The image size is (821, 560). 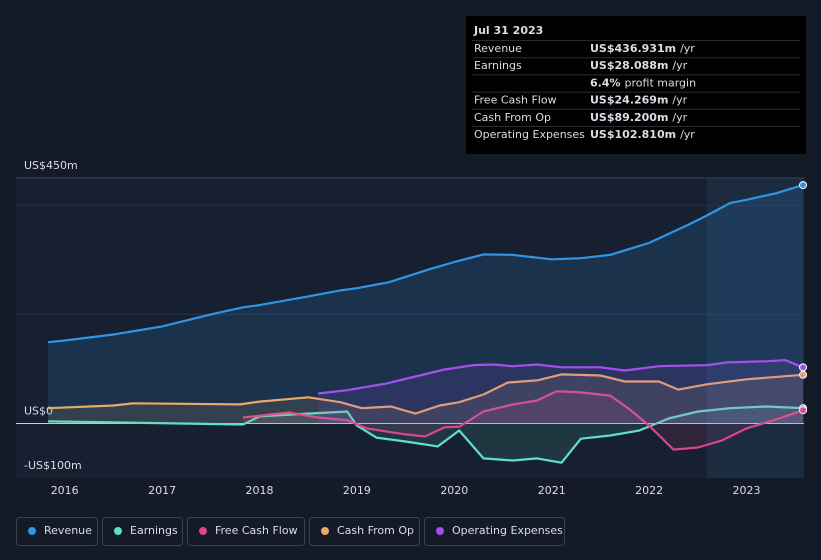 What do you see at coordinates (154, 530) in the screenshot?
I see `legend-label: Earnings` at bounding box center [154, 530].